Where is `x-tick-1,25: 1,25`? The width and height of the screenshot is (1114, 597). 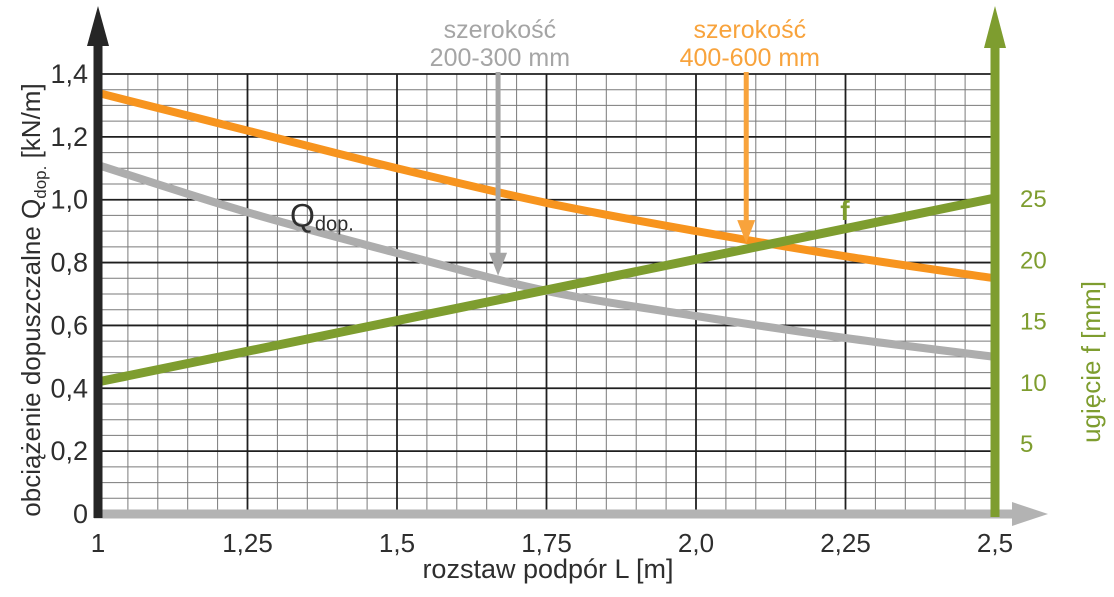 x-tick-1,25: 1,25 is located at coordinates (247, 543).